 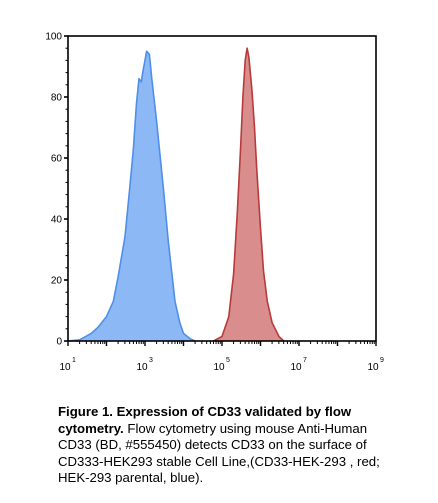 What do you see at coordinates (65, 367) in the screenshot?
I see `x-tick-label-1: 10` at bounding box center [65, 367].